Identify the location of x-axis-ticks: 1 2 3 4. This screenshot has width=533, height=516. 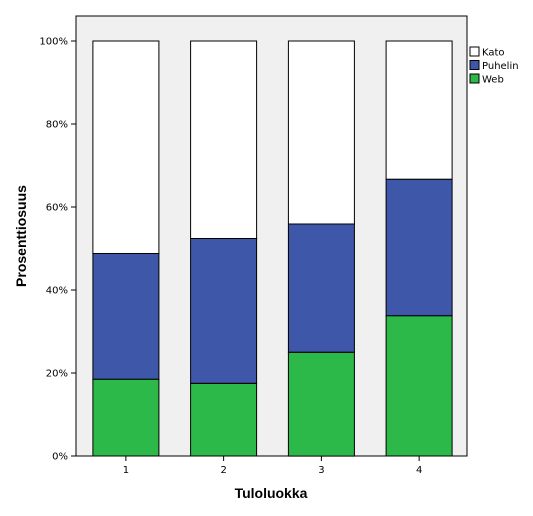
(272, 466).